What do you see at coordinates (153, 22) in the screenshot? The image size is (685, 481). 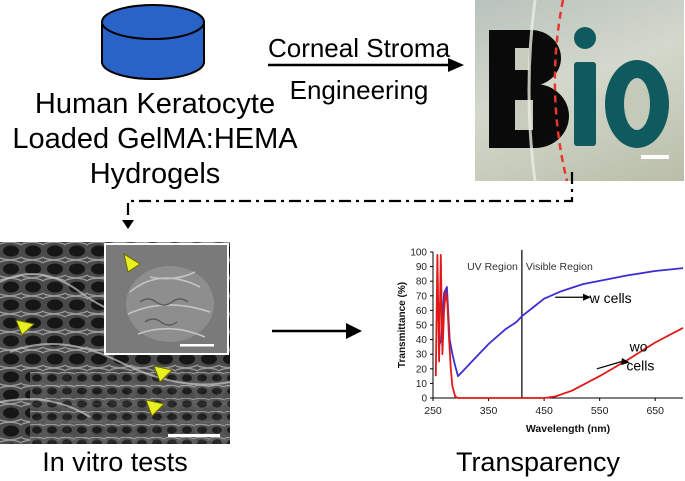 I see `disc-top` at bounding box center [153, 22].